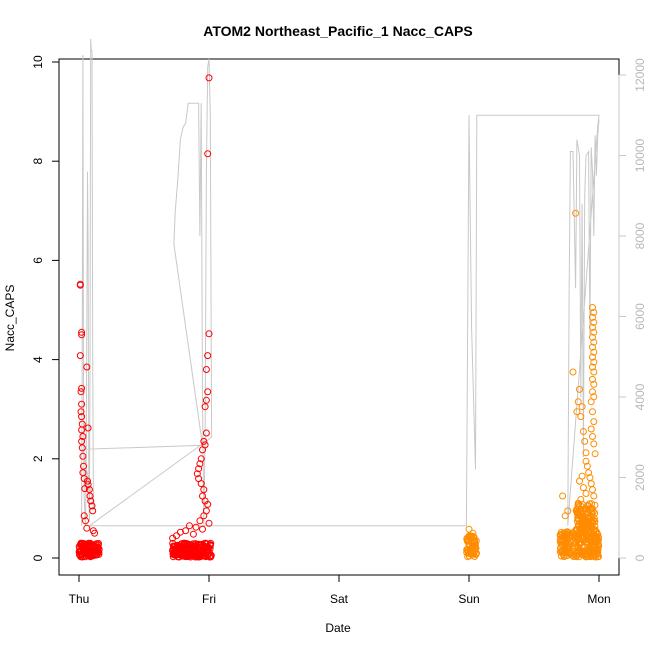  What do you see at coordinates (640, 477) in the screenshot?
I see `y-right-tick-label: 2000` at bounding box center [640, 477].